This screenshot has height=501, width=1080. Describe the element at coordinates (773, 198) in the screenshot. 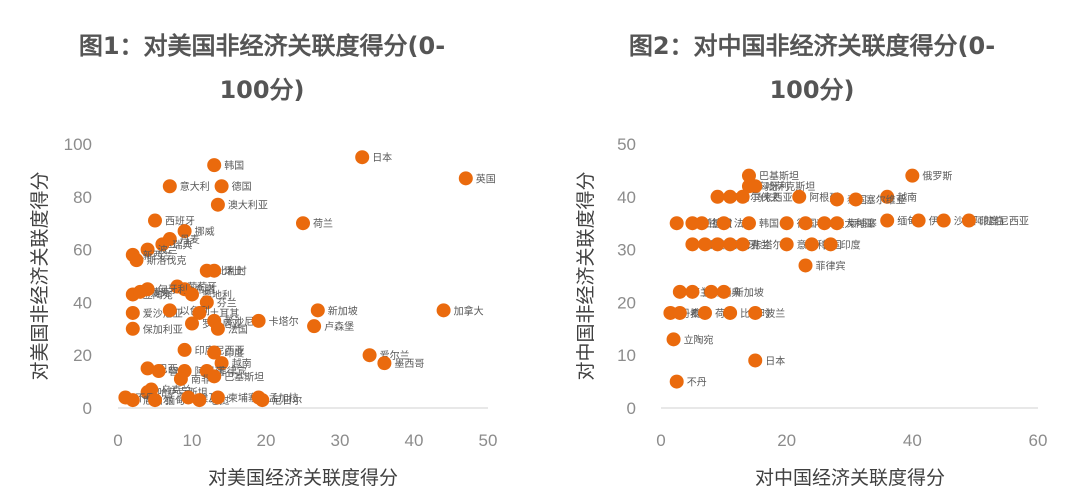

I see `chart-2-data-label: 马来西亚` at that location.